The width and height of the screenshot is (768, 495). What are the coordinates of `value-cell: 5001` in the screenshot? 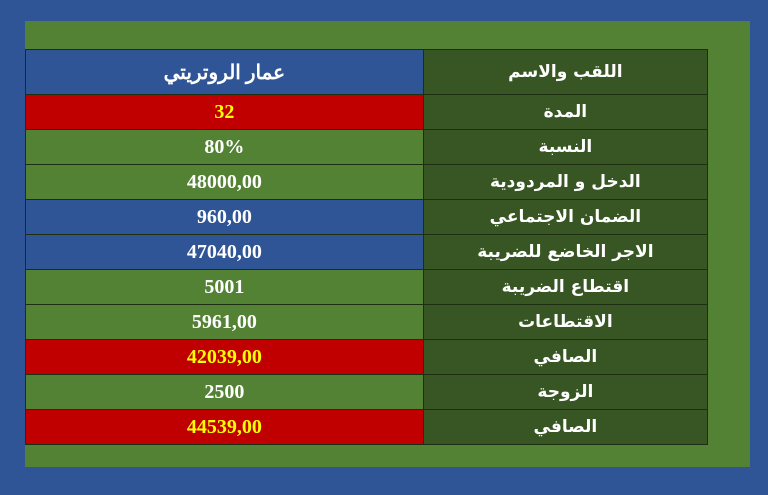 It's located at (224, 287).